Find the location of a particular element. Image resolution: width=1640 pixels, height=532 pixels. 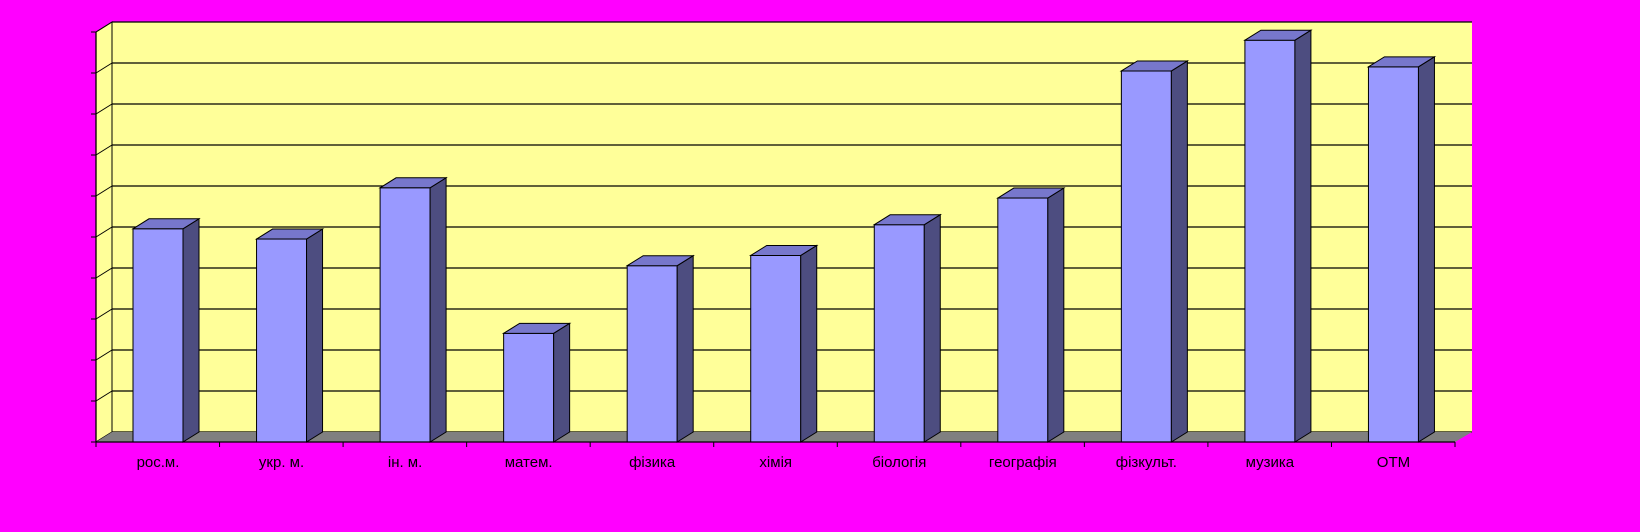

x-tick-label: фізика is located at coordinates (652, 462).